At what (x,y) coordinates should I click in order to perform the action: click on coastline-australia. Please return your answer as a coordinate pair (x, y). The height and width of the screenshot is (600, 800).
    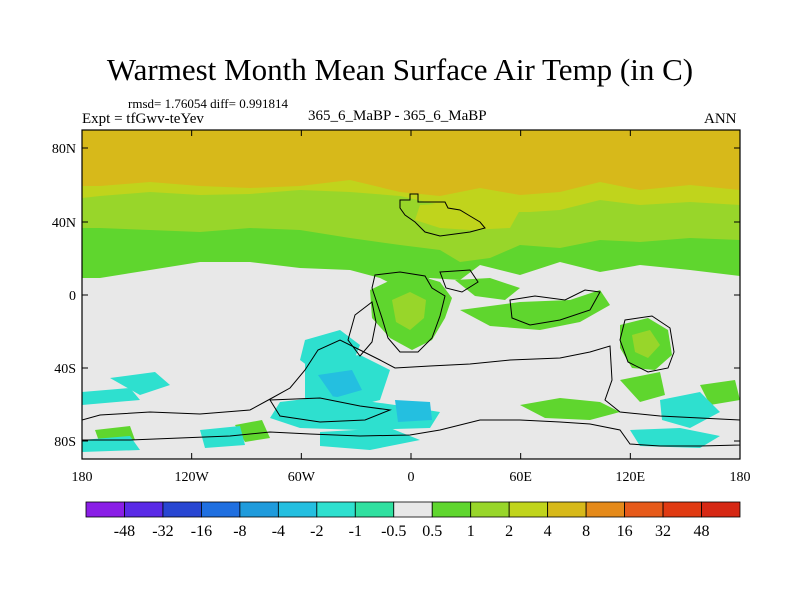
    Looking at the image, I should click on (647, 344).